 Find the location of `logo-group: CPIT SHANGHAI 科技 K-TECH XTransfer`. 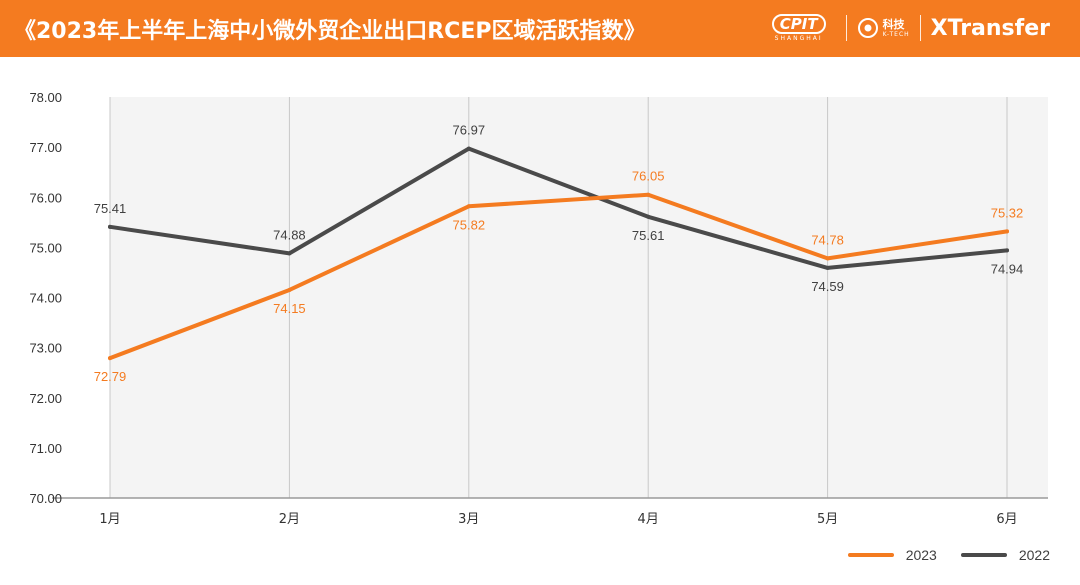

logo-group: CPIT SHANGHAI 科技 K-TECH XTransfer is located at coordinates (910, 28).